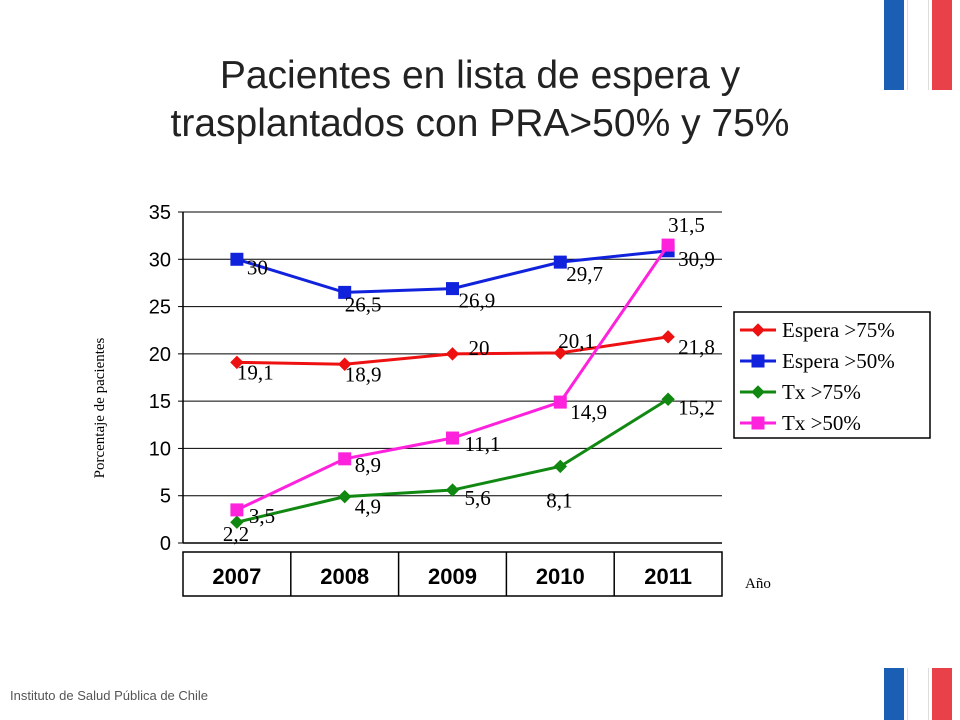 This screenshot has width=960, height=720. I want to click on legend-box, so click(832, 375).